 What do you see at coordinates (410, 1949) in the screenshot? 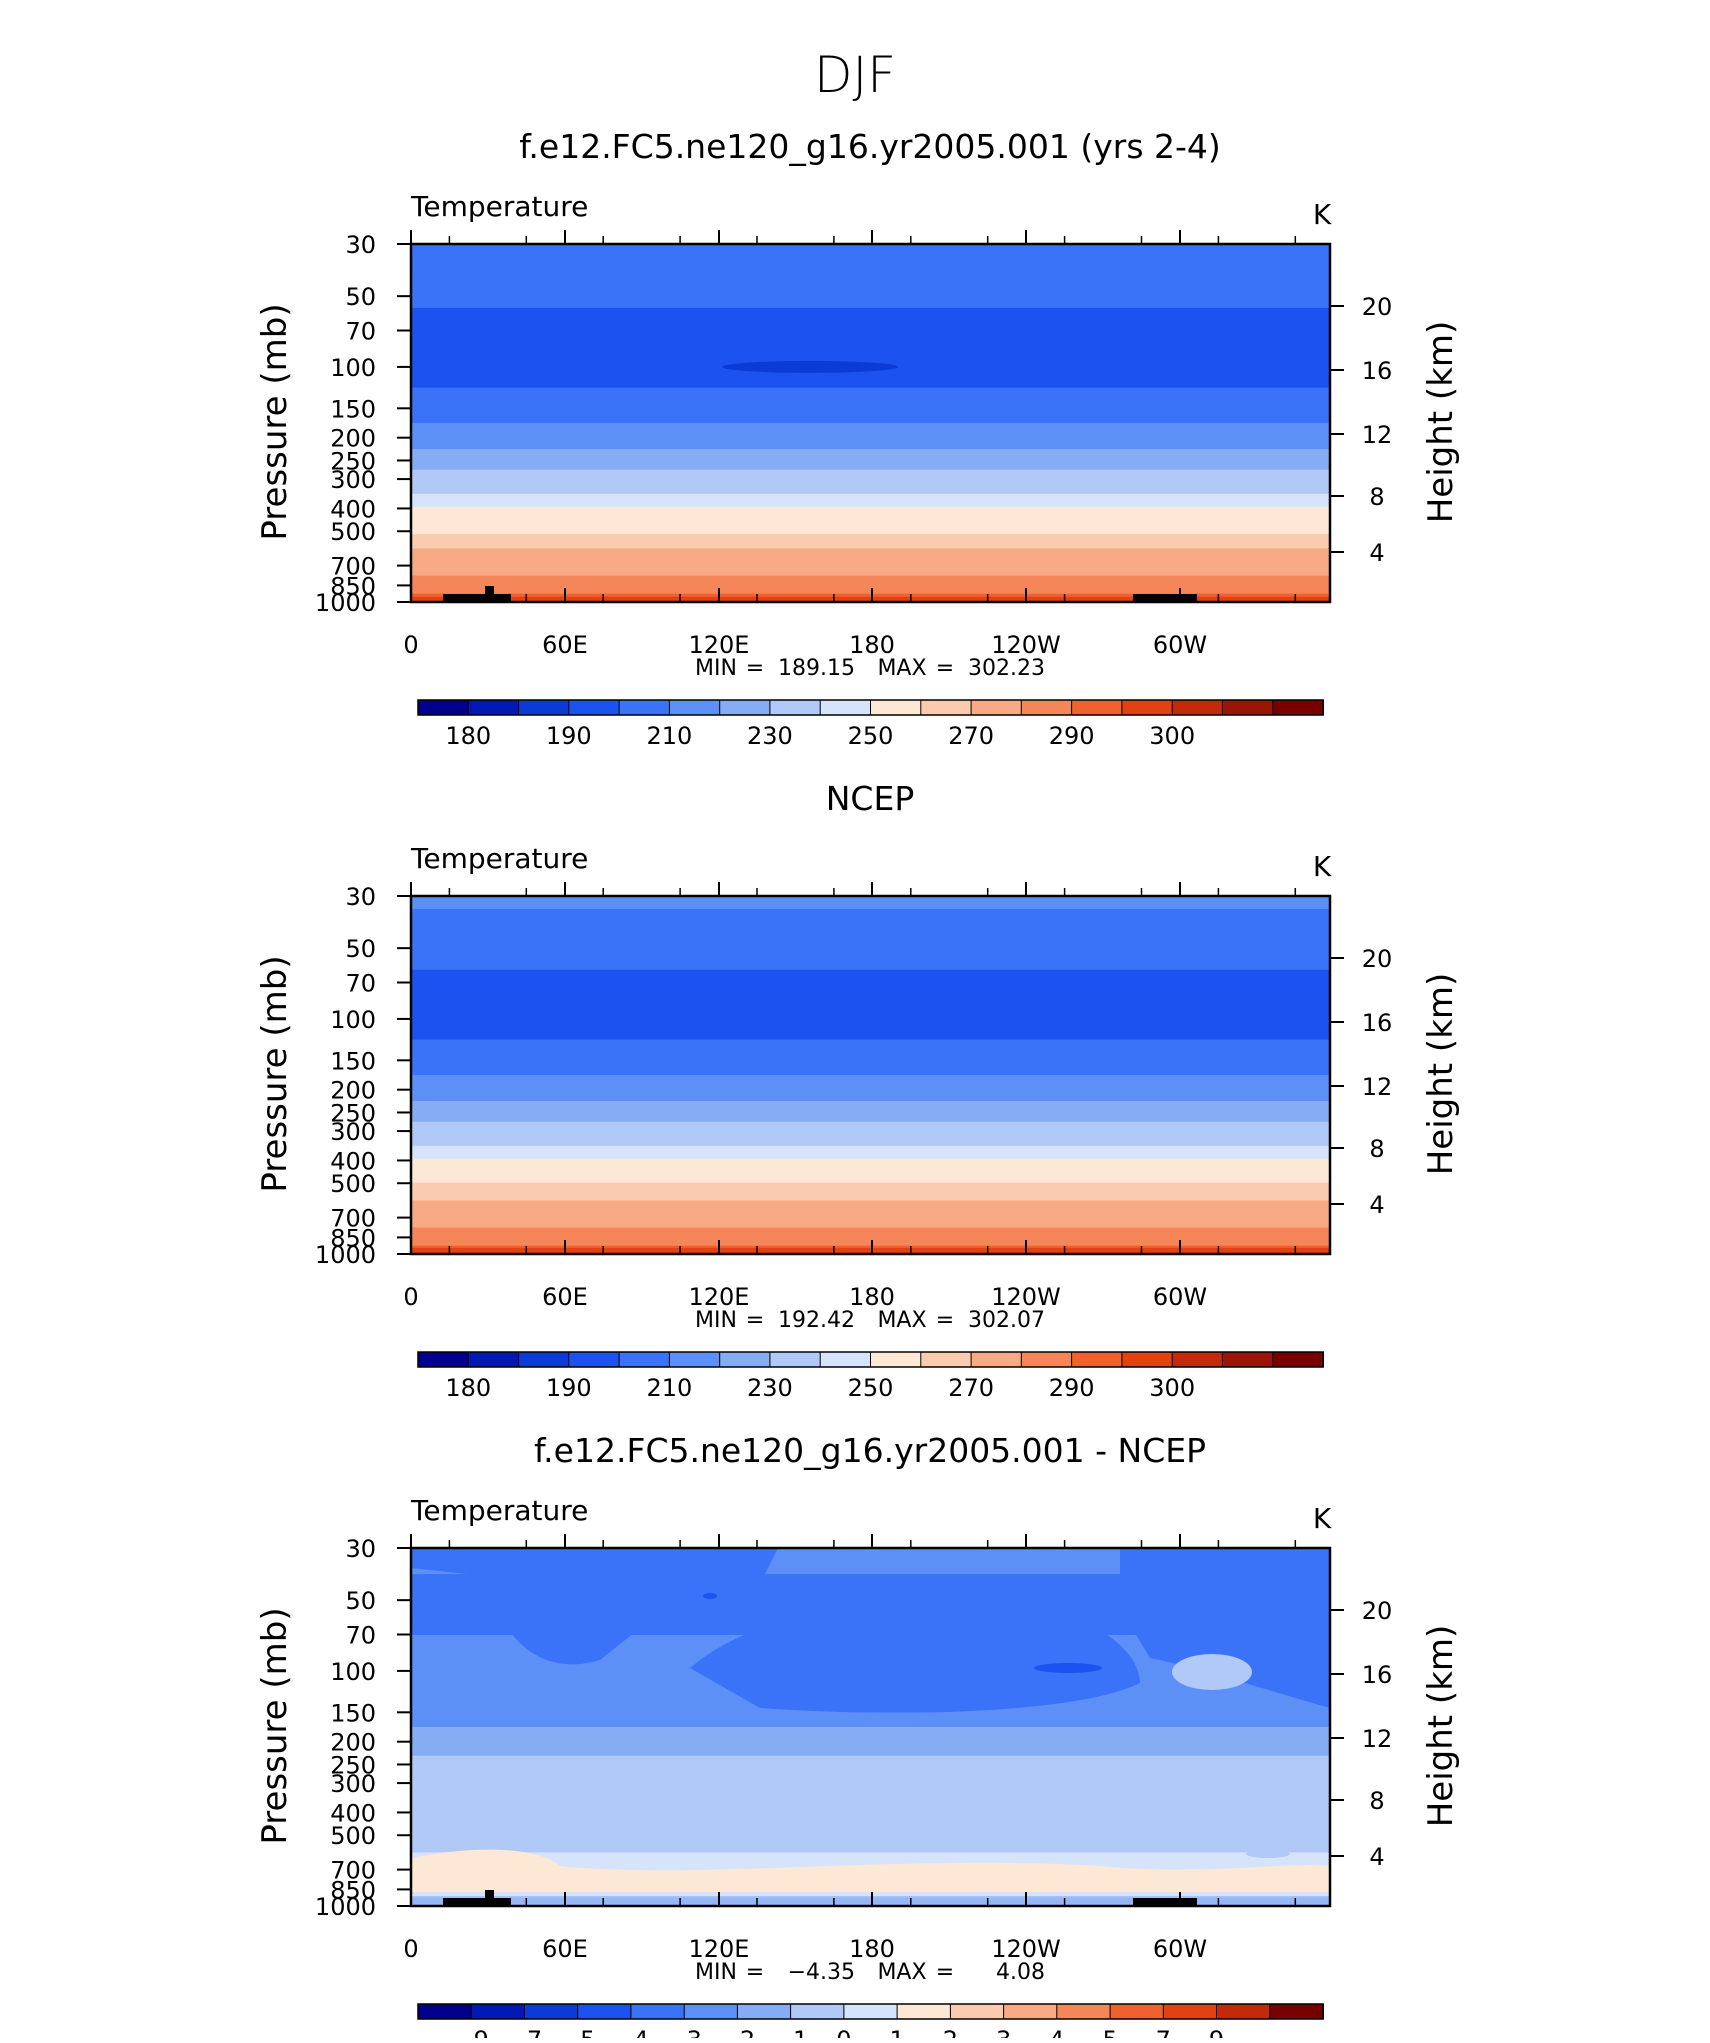
I see `x-tick-label: 0` at bounding box center [410, 1949].